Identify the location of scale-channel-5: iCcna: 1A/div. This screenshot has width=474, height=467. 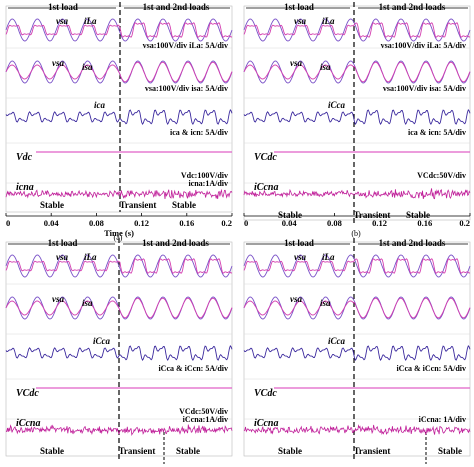
(442, 419).